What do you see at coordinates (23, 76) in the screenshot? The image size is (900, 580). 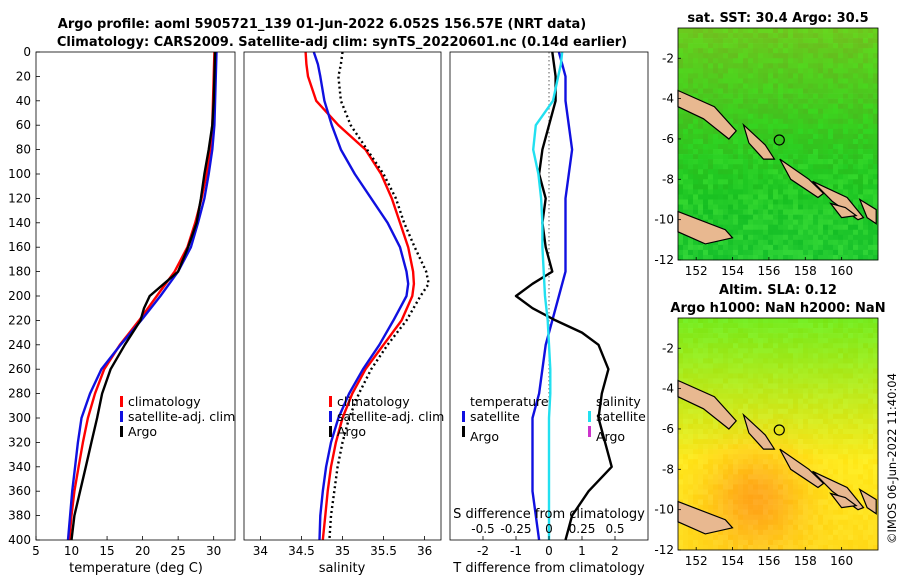 I see `y-tick-label: 20` at bounding box center [23, 76].